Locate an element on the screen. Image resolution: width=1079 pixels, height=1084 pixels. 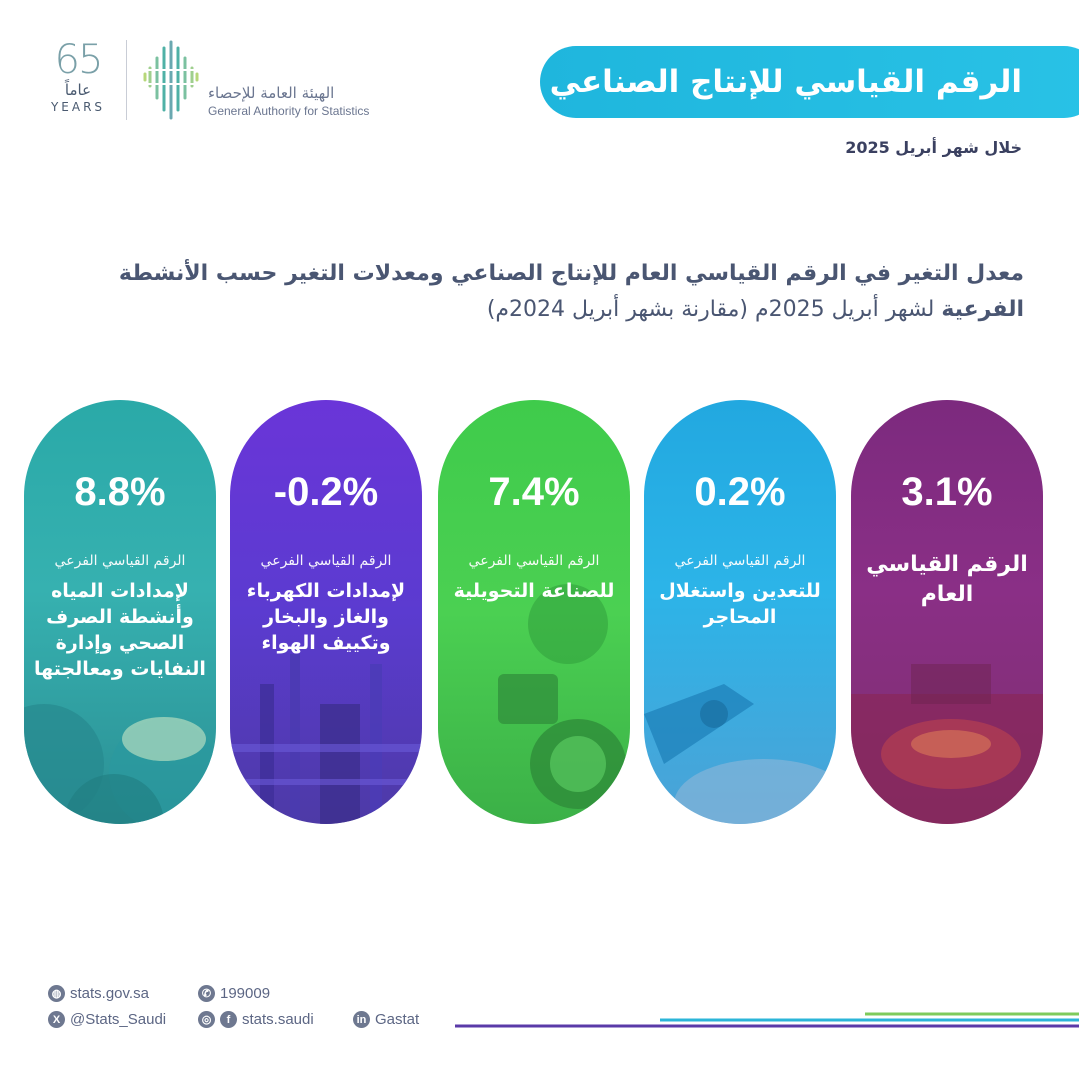
linkedin-icon: in is located at coordinates (361, 1019).